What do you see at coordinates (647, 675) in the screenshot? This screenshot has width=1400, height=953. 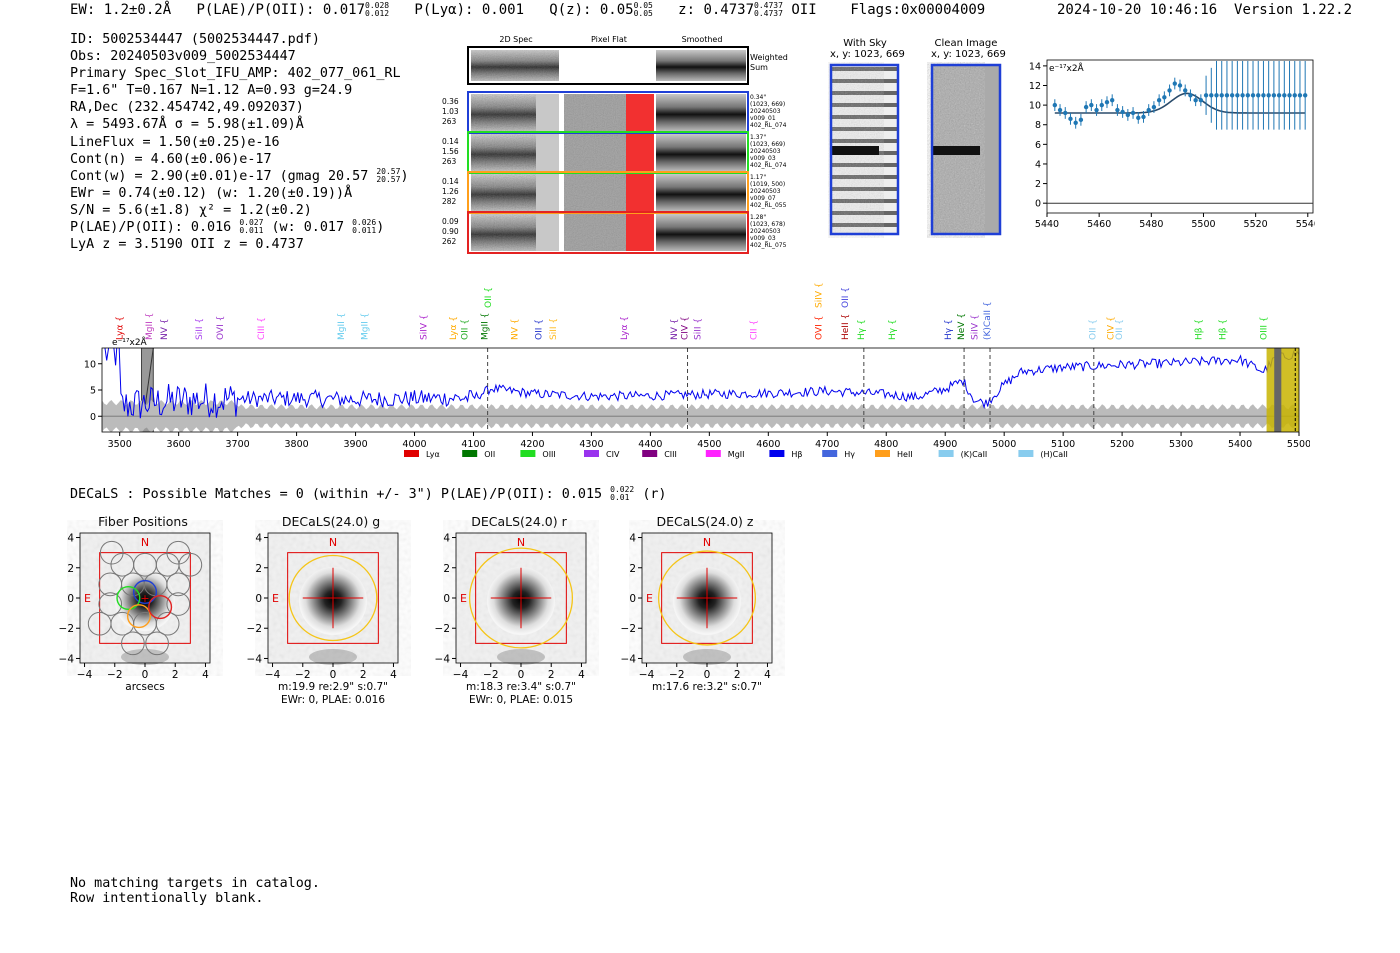 I see `decals-xtick-label: −4` at bounding box center [647, 675].